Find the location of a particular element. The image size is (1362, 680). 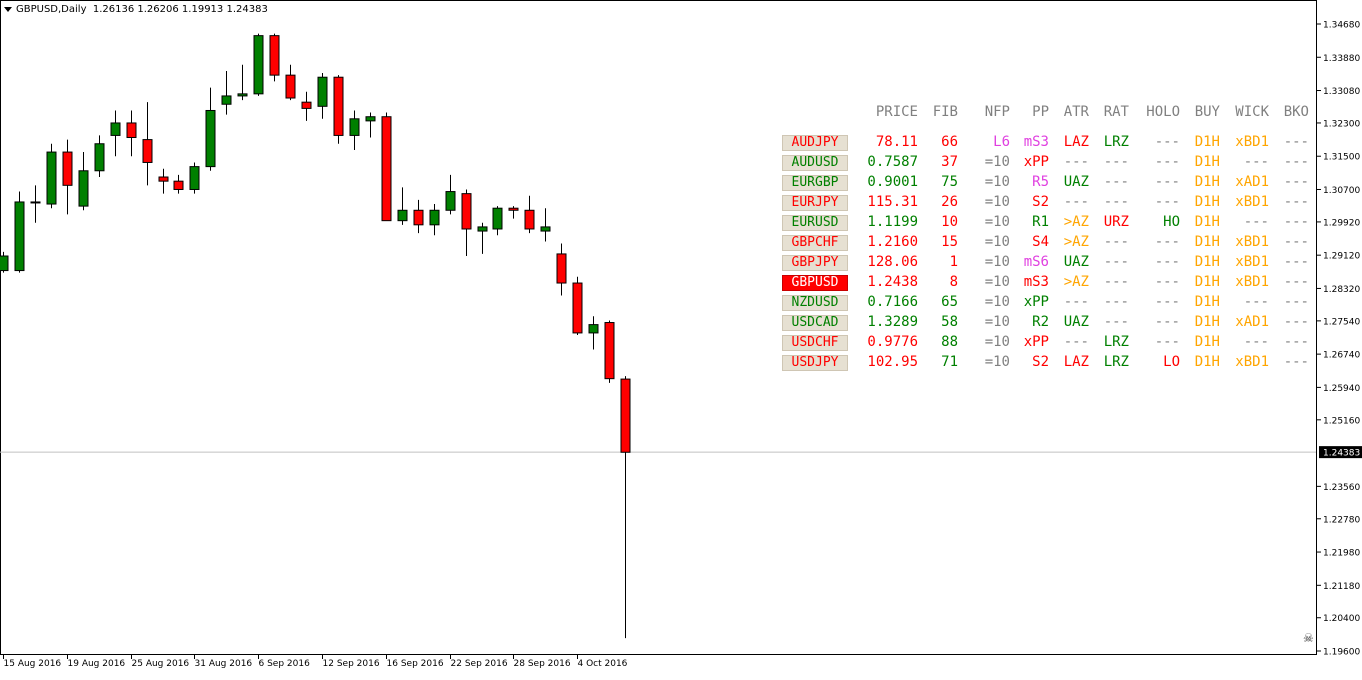

price-axis-label: 1.34680 is located at coordinates (1341, 26).